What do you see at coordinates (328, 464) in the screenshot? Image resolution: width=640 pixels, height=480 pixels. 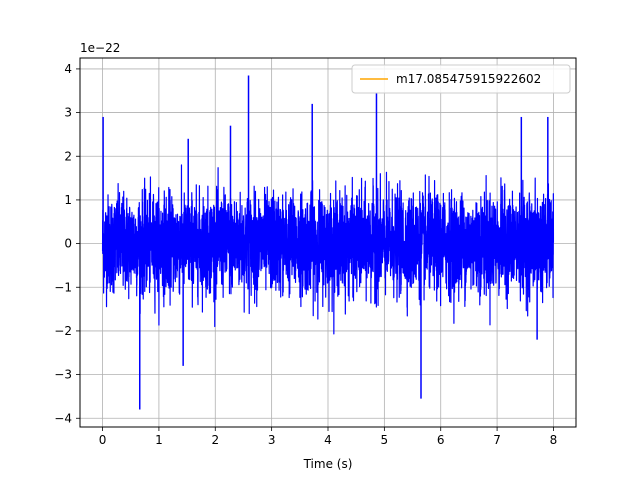 I see `x-axis-title: Time (s)` at bounding box center [328, 464].